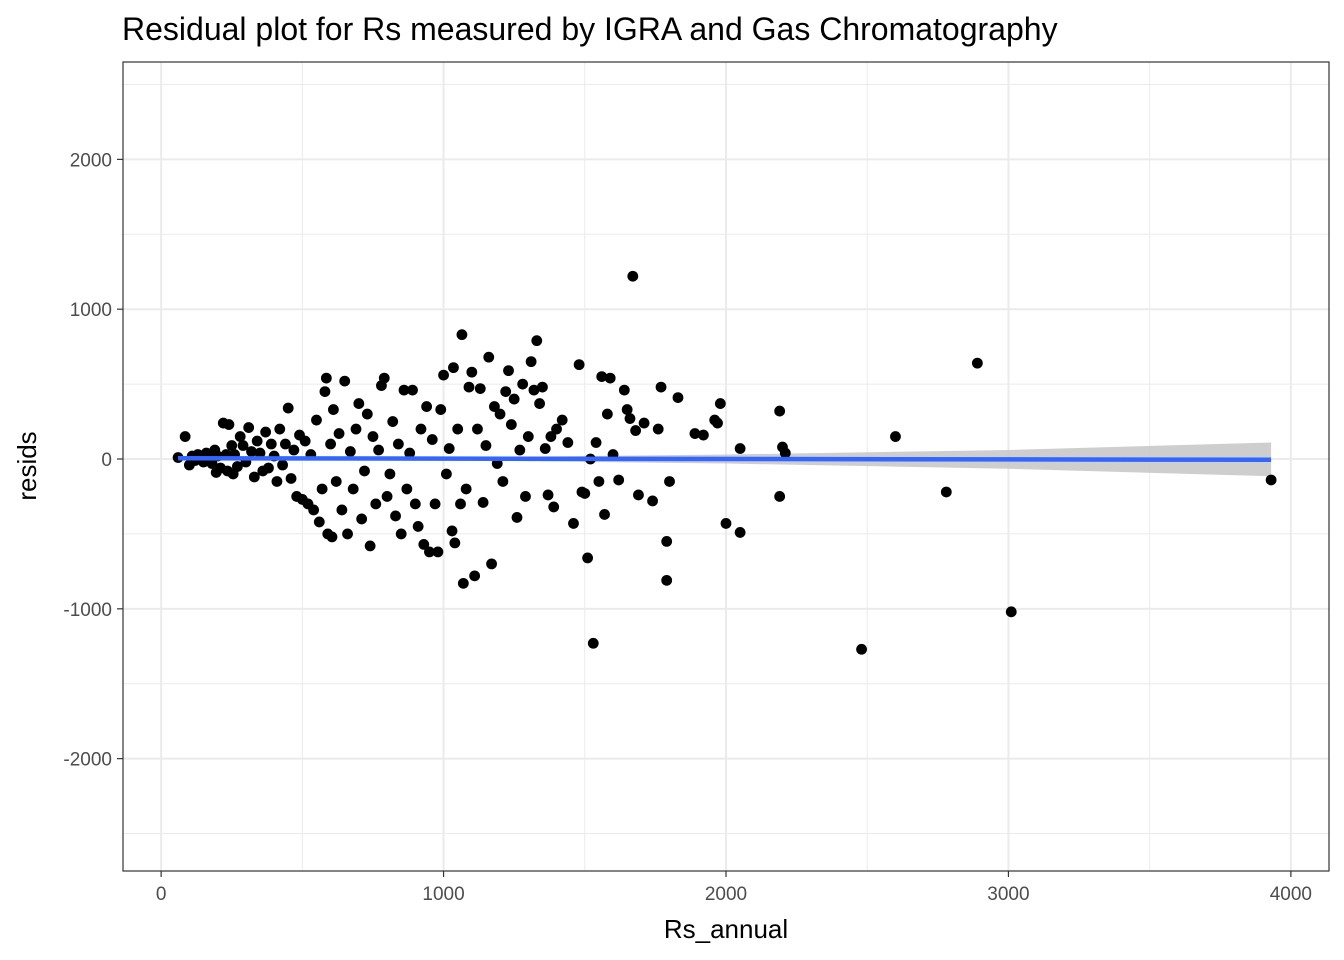 The height and width of the screenshot is (960, 1344). Describe the element at coordinates (161, 894) in the screenshot. I see `x-tick-label: 0` at that location.